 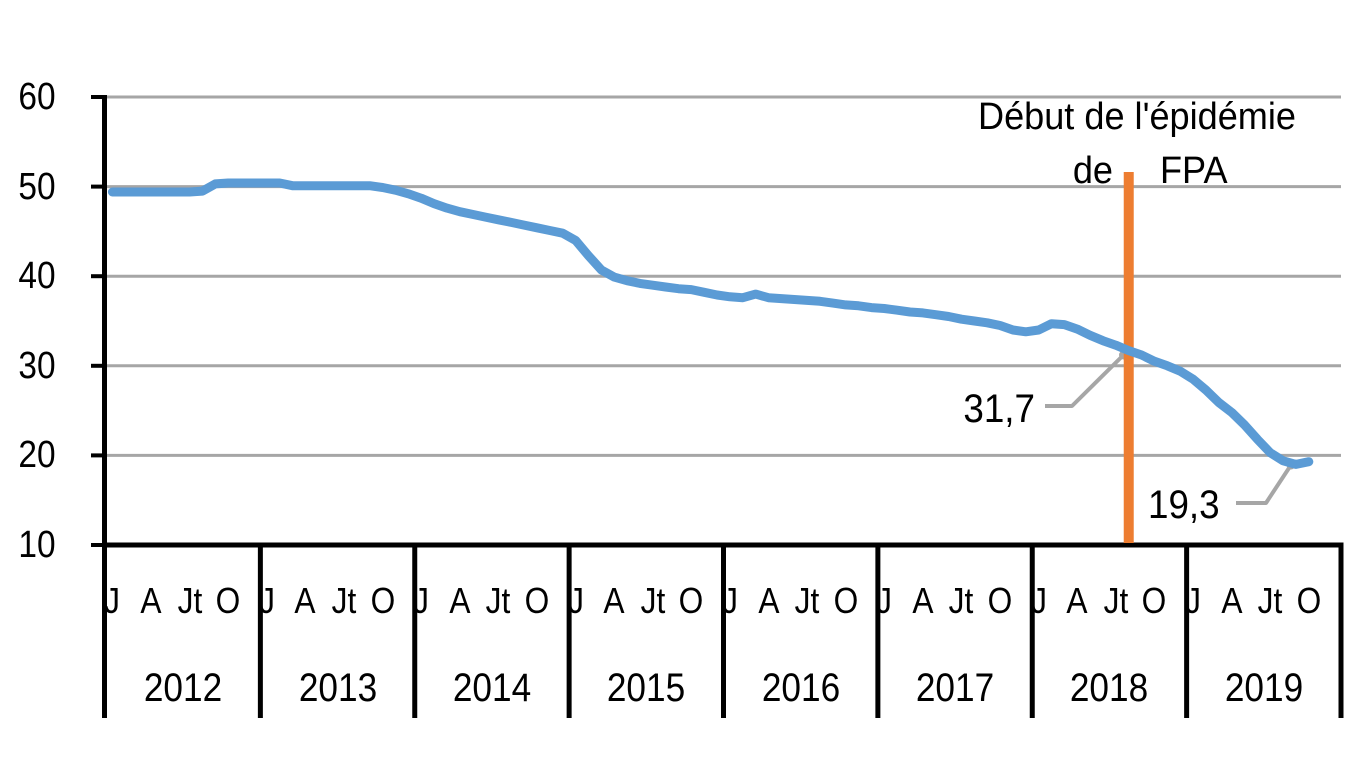 What do you see at coordinates (955, 688) in the screenshot?
I see `year-label: 2017` at bounding box center [955, 688].